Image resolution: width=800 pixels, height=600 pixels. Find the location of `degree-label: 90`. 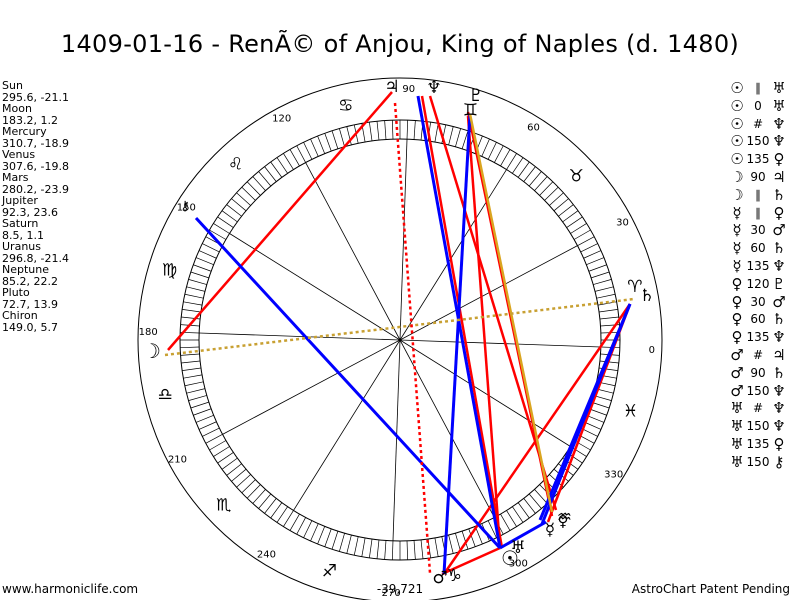

degree-label: 90 is located at coordinates (408, 89).